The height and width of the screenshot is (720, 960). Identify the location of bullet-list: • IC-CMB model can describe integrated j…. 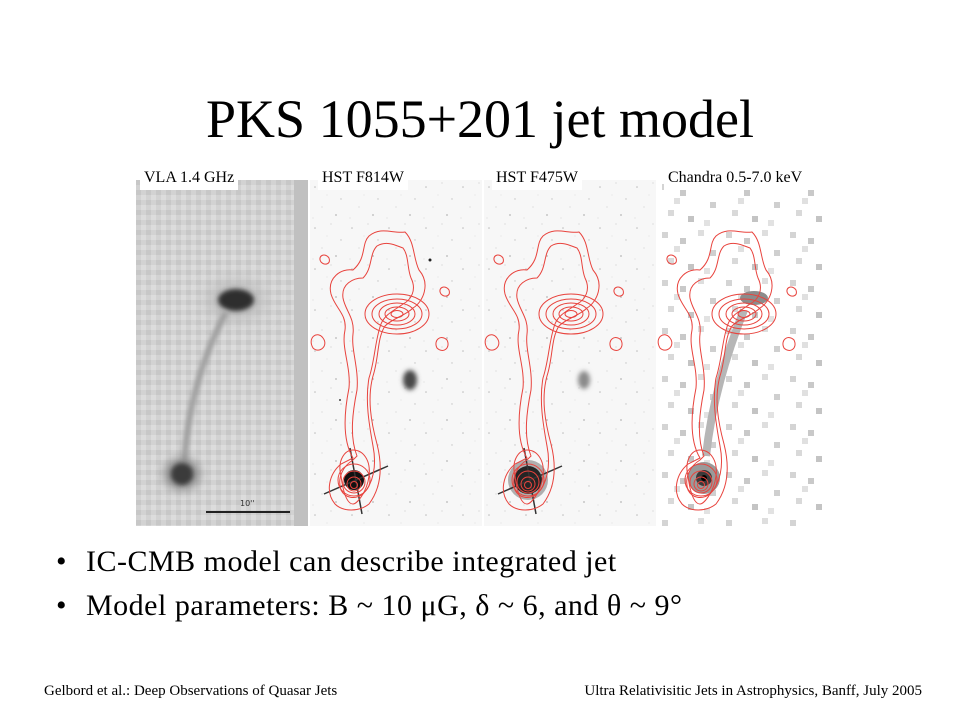
(369, 584).